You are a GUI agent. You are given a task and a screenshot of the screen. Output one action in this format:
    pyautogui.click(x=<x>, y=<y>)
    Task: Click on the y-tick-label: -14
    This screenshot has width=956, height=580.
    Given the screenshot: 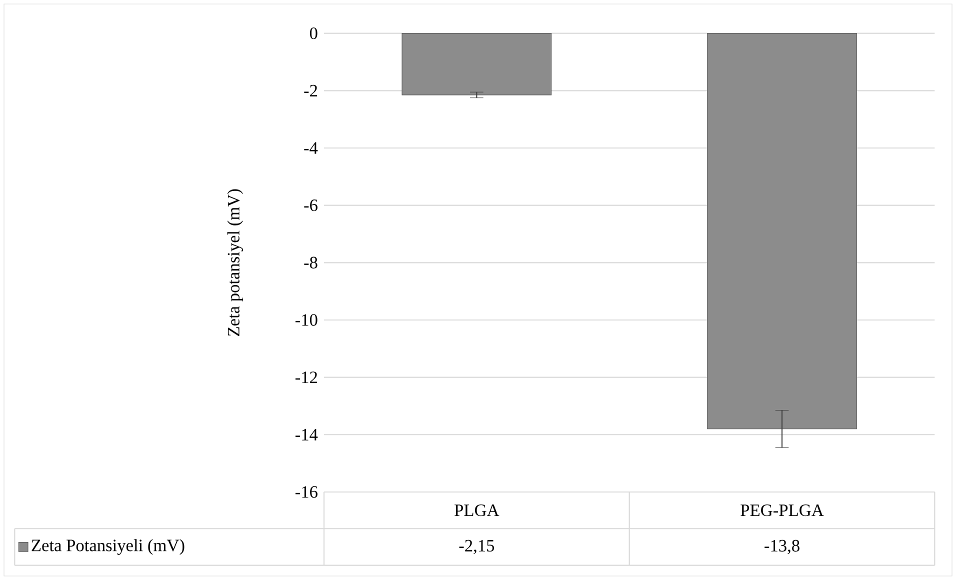 What is the action you would take?
    pyautogui.click(x=307, y=434)
    